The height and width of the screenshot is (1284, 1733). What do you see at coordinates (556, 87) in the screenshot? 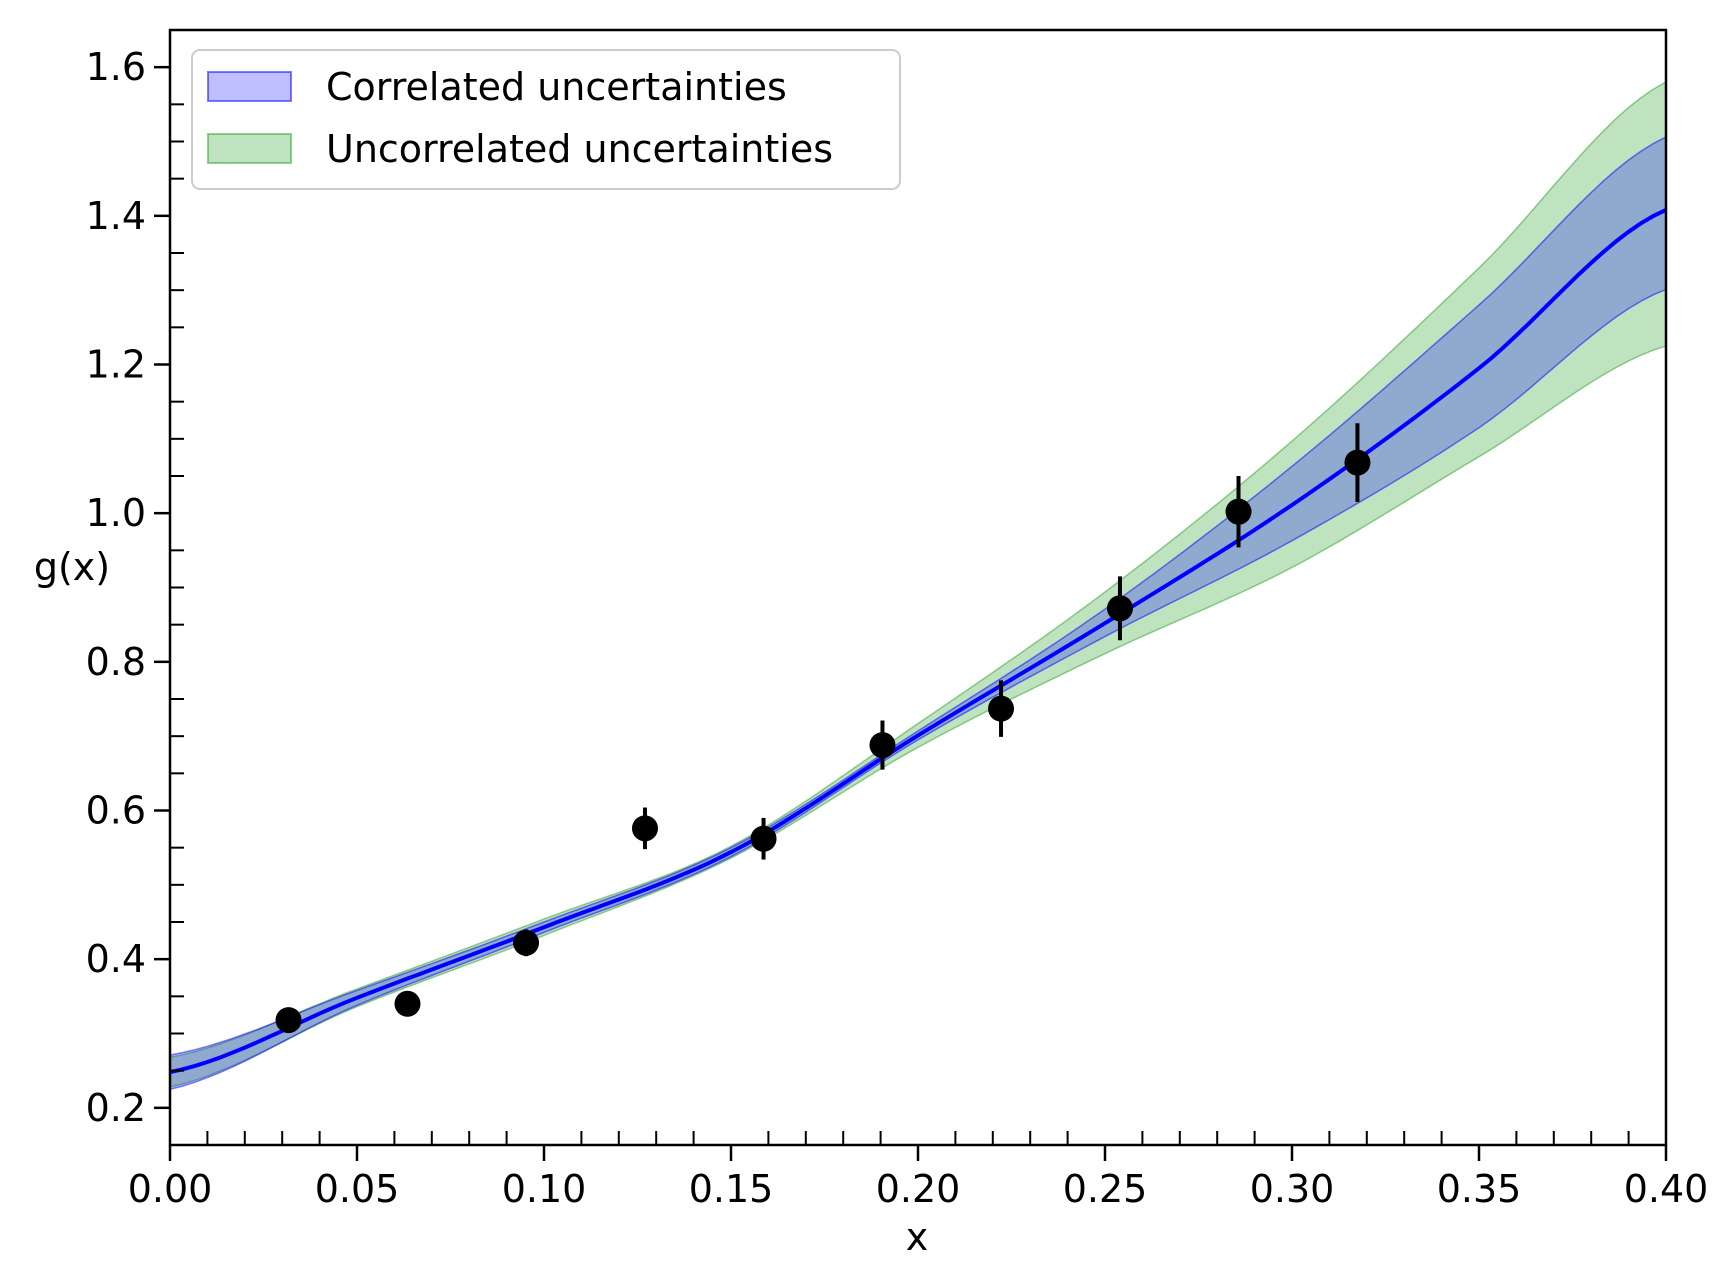
I see `legend-label-correlated: Correlated uncertainties` at bounding box center [556, 87].